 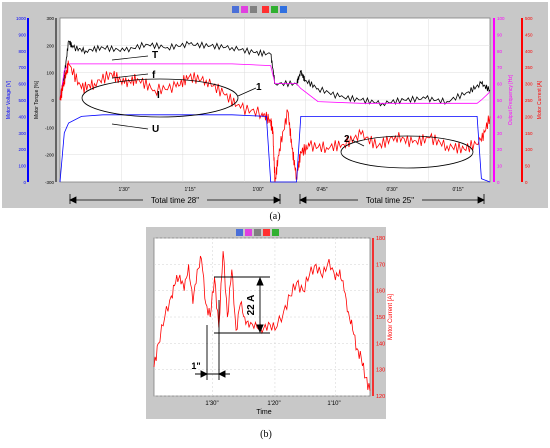 I want to click on panel-b-toolbar, so click(x=257, y=232).